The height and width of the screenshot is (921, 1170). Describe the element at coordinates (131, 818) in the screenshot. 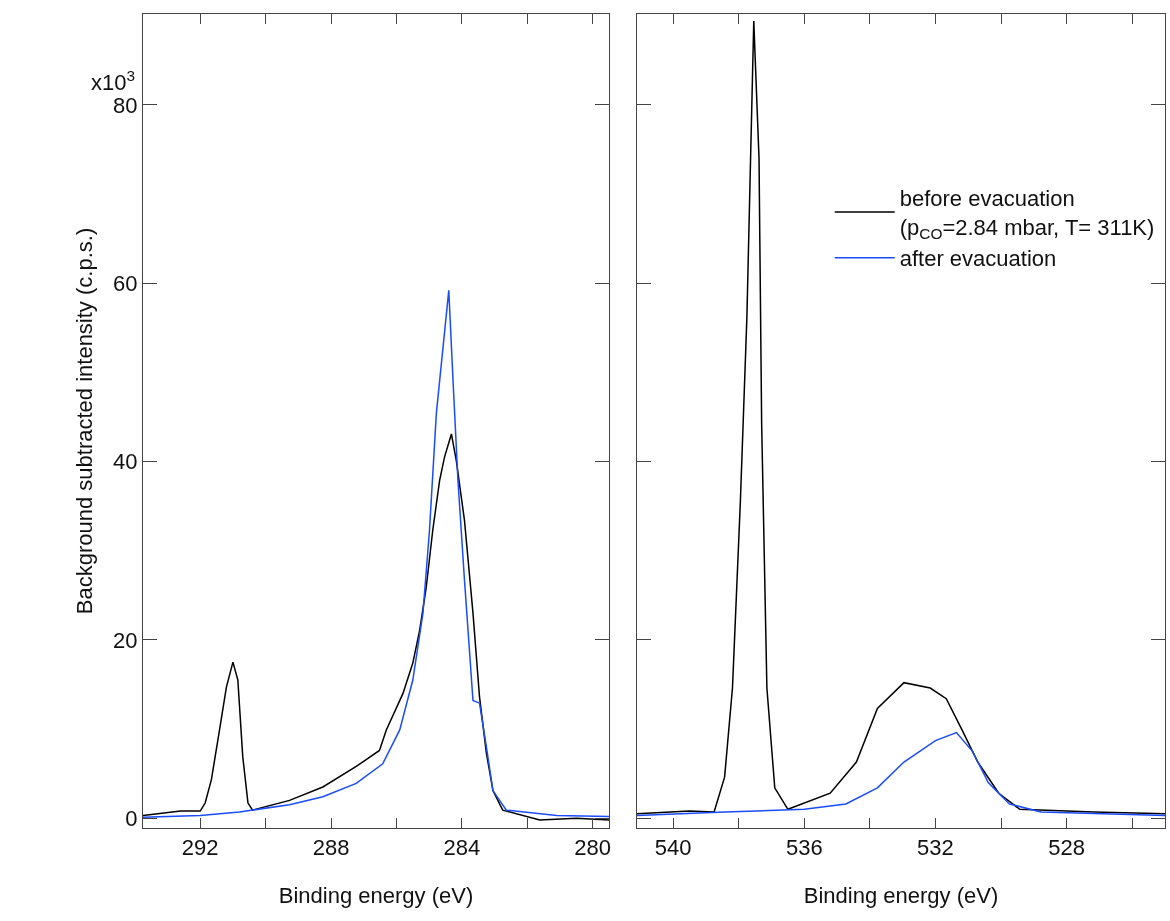

I see `y-tick-label: 0` at that location.